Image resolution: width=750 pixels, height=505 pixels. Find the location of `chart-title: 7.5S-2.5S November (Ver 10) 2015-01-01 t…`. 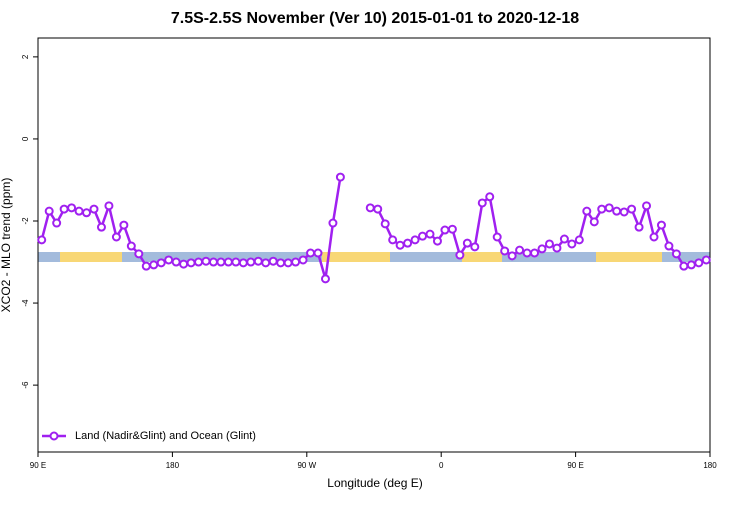

chart-title: 7.5S-2.5S November (Ver 10) 2015-01-01 t… is located at coordinates (375, 18).